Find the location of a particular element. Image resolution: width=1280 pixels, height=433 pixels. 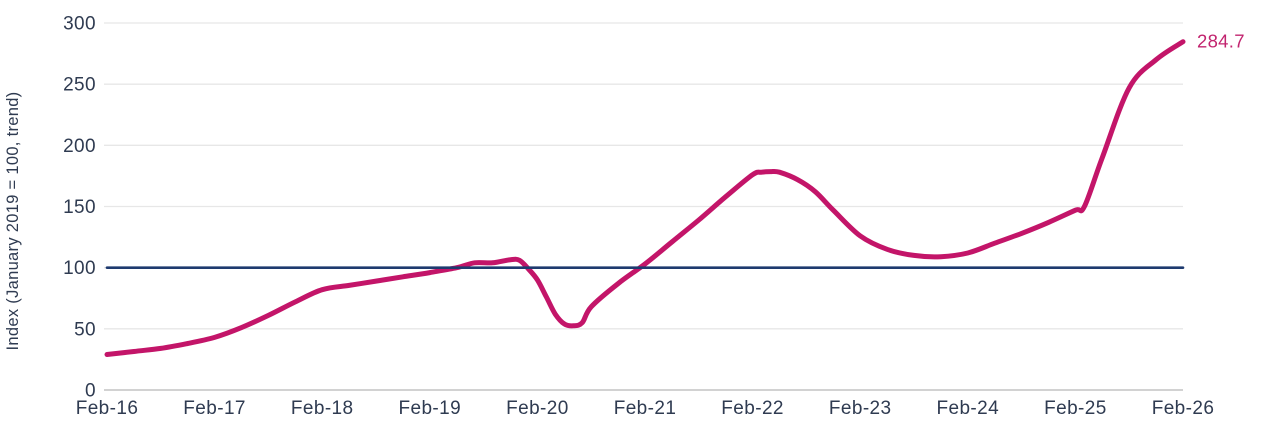

x-tick-label: Feb-26 is located at coordinates (1183, 408).